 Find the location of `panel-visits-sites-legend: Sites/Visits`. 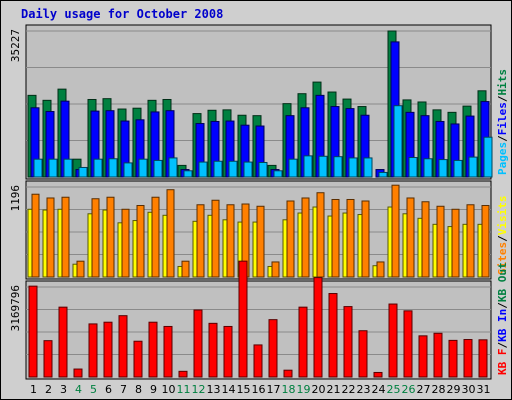

panel-visits-sites-legend: Sites/Visits is located at coordinates (502, 236).